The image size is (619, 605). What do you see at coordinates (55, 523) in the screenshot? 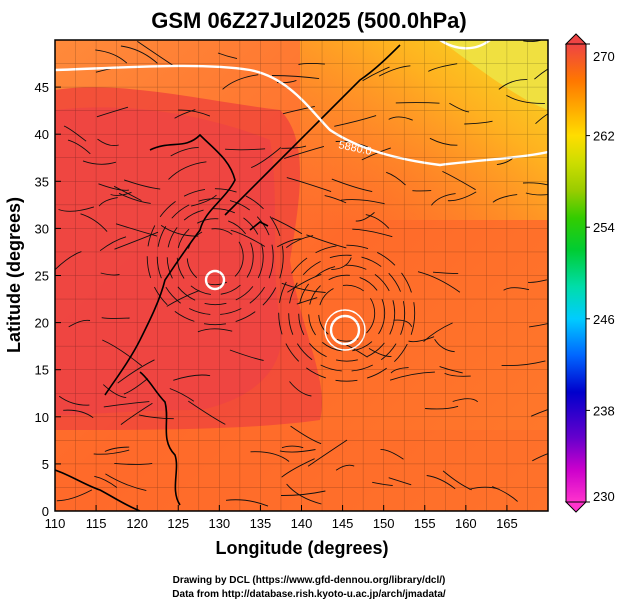
I see `x-tick-label: 110` at bounding box center [55, 523].